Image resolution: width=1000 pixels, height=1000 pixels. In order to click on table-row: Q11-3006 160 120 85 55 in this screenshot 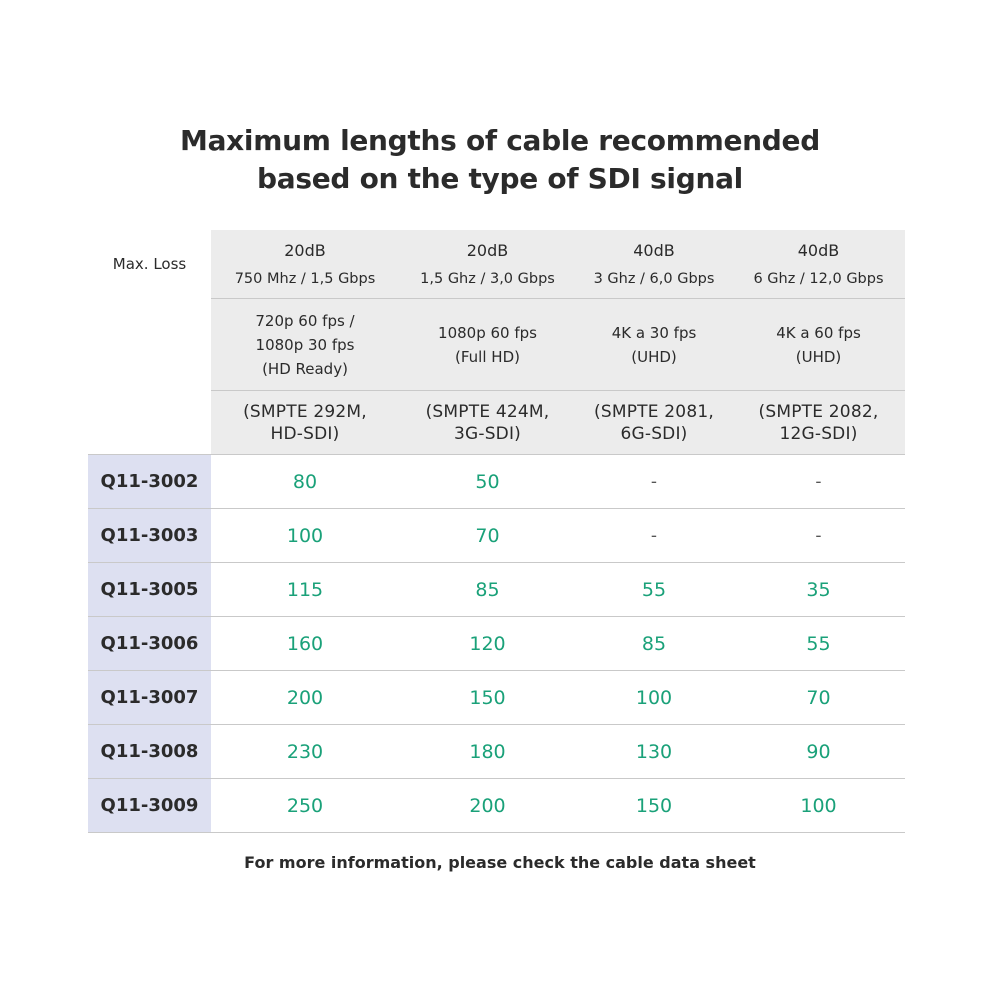, I will do `click(496, 643)`.